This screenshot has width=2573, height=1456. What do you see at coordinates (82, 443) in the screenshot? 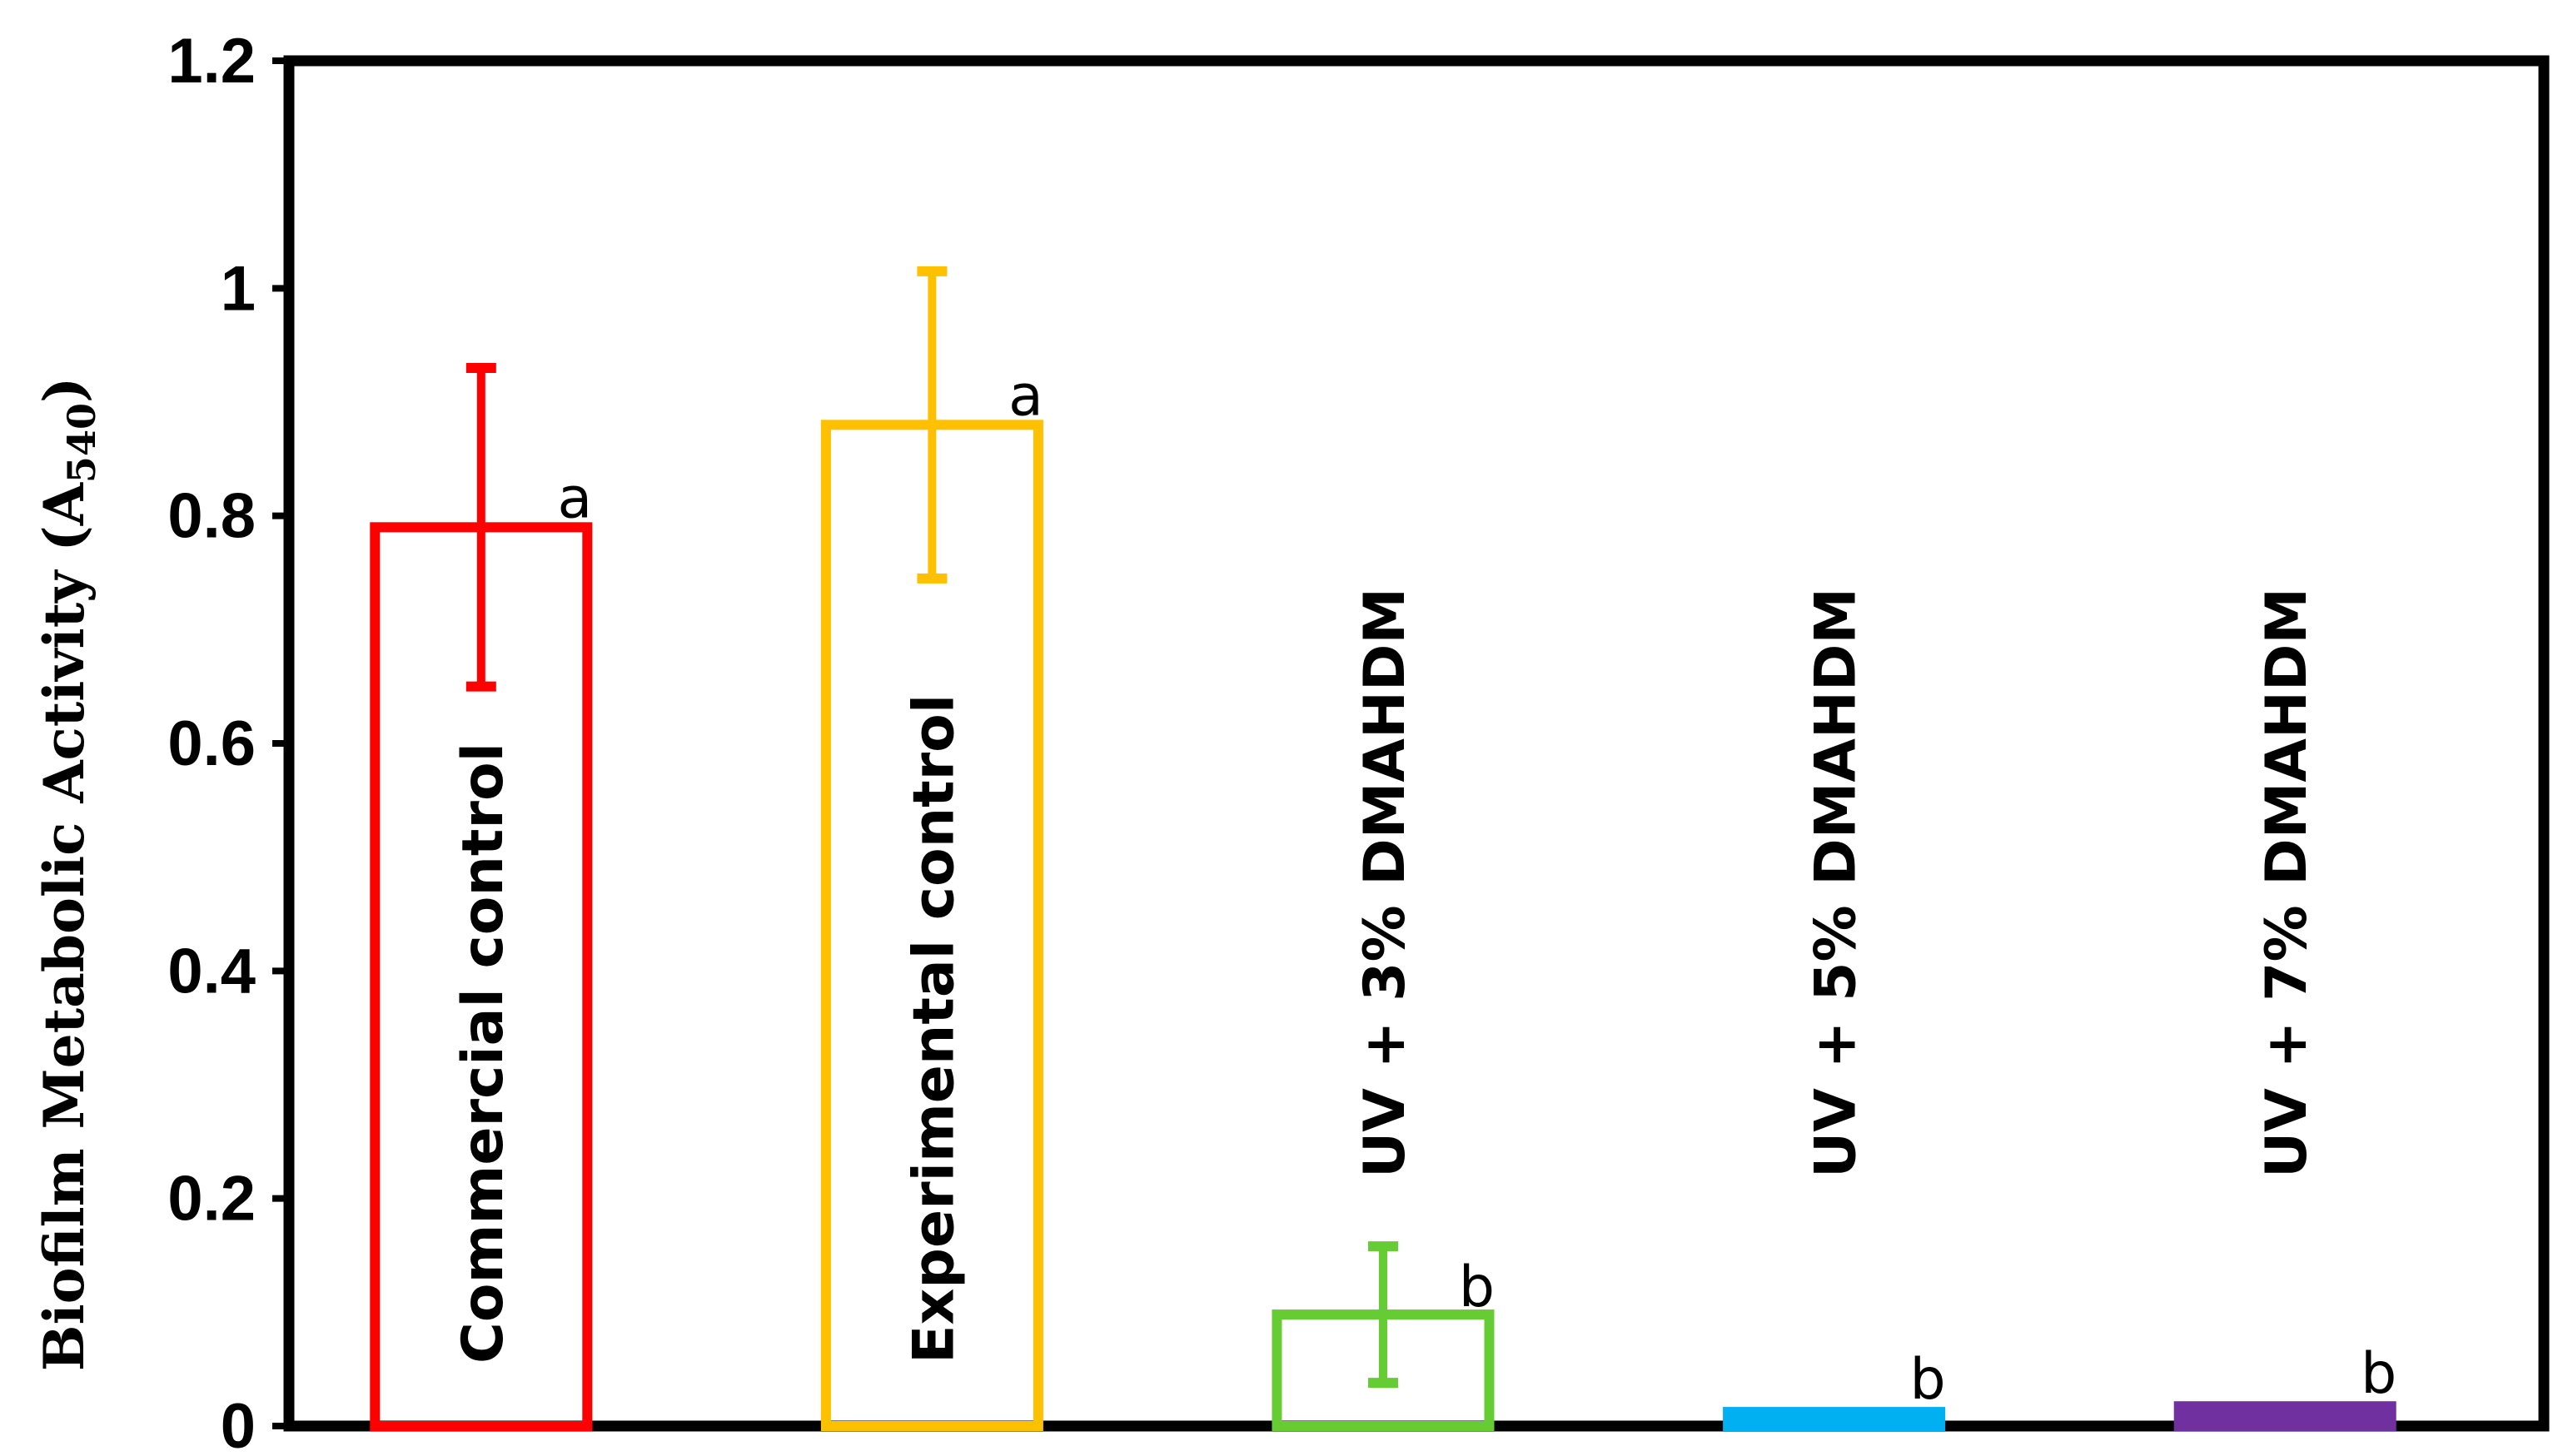
I see `y-axis-title-subscript: 540` at bounding box center [82, 443].